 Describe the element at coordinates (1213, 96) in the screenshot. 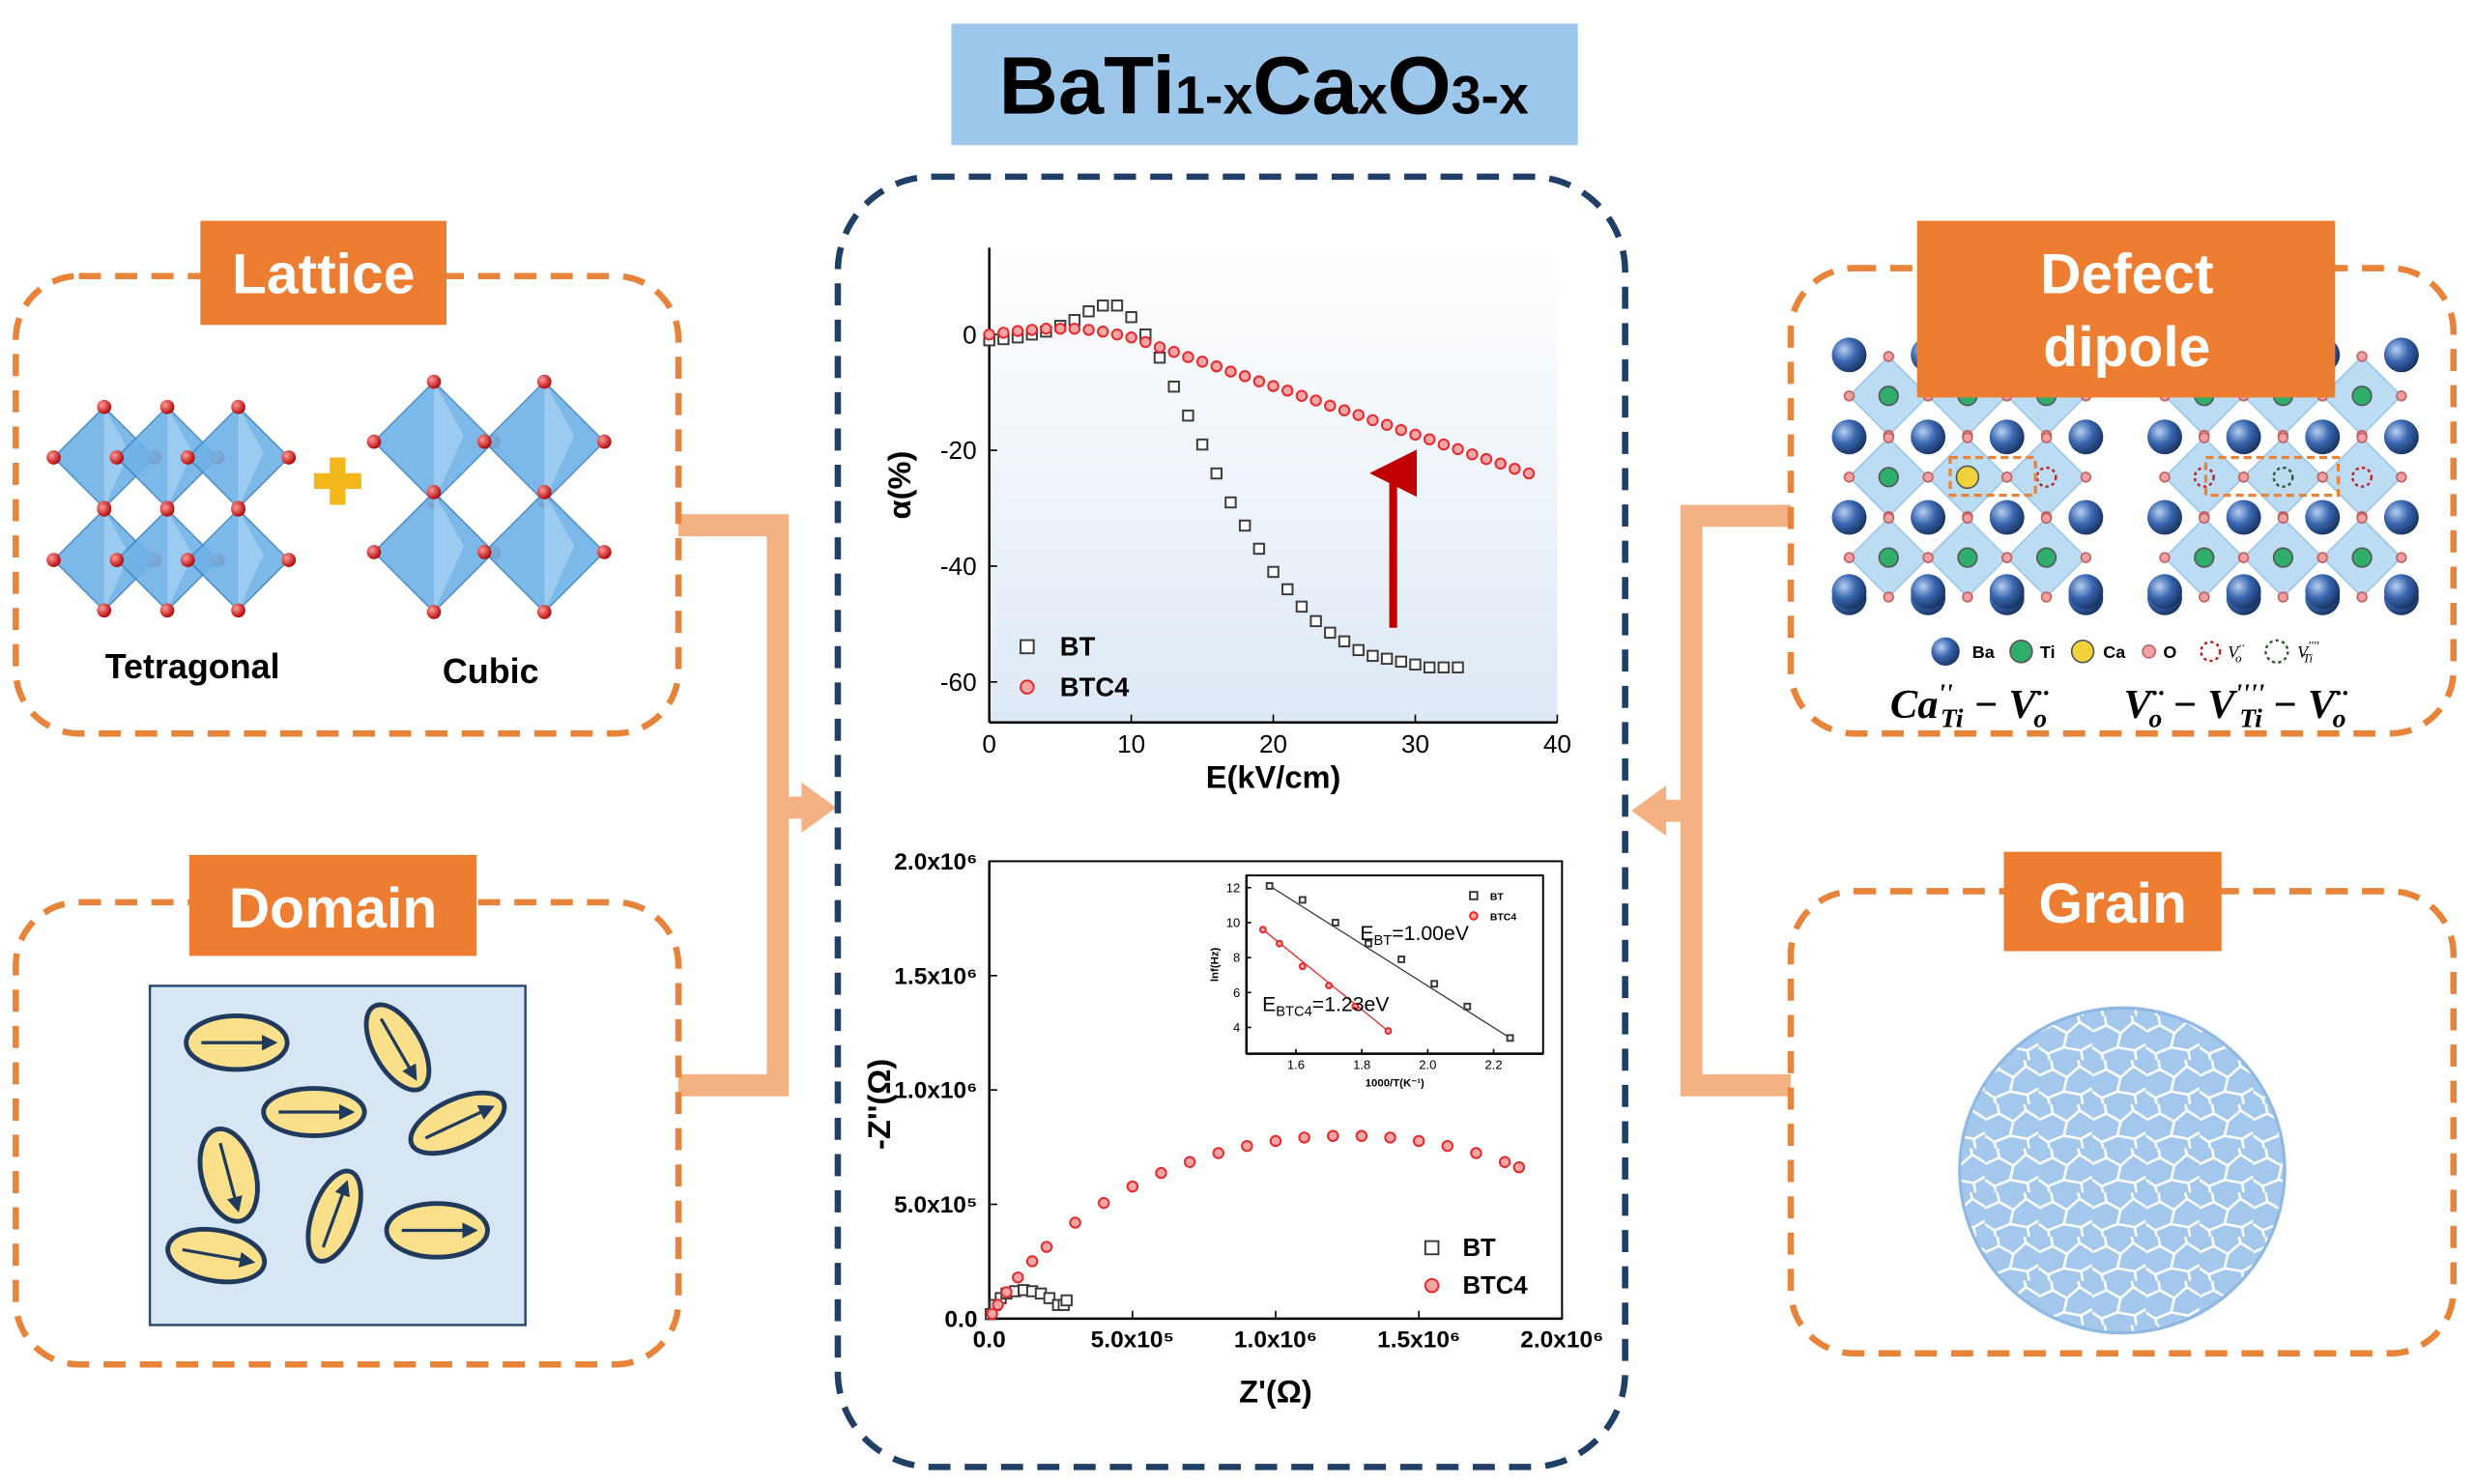

I see `title-sub: 1-x` at that location.